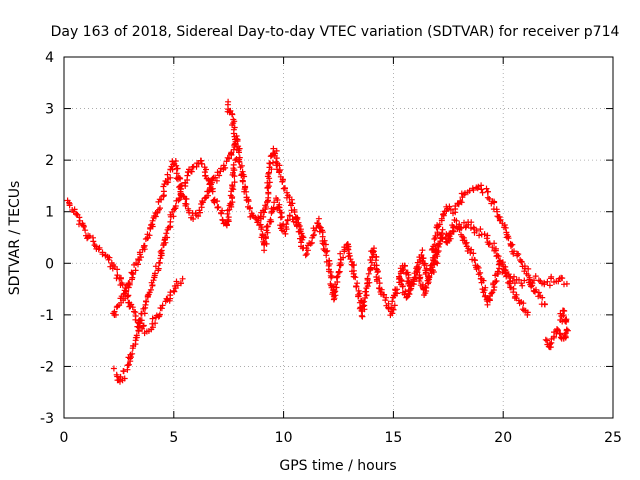 The width and height of the screenshot is (640, 480). I want to click on y-tick-label: 3, so click(49, 110).